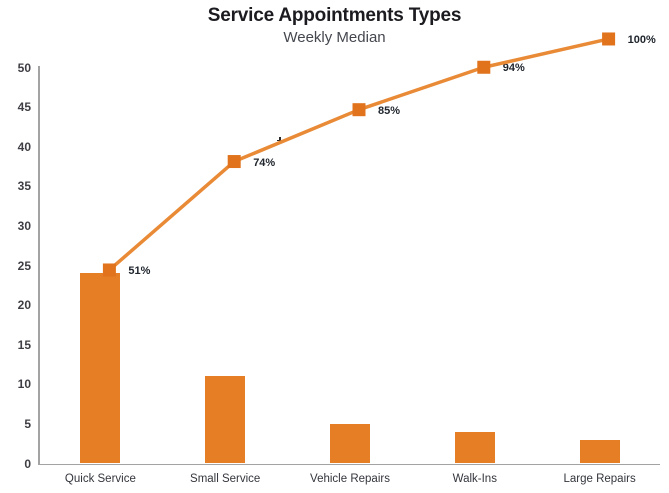 This screenshot has width=669, height=493. Describe the element at coordinates (641, 39) in the screenshot. I see `pct-label: 100%` at that location.